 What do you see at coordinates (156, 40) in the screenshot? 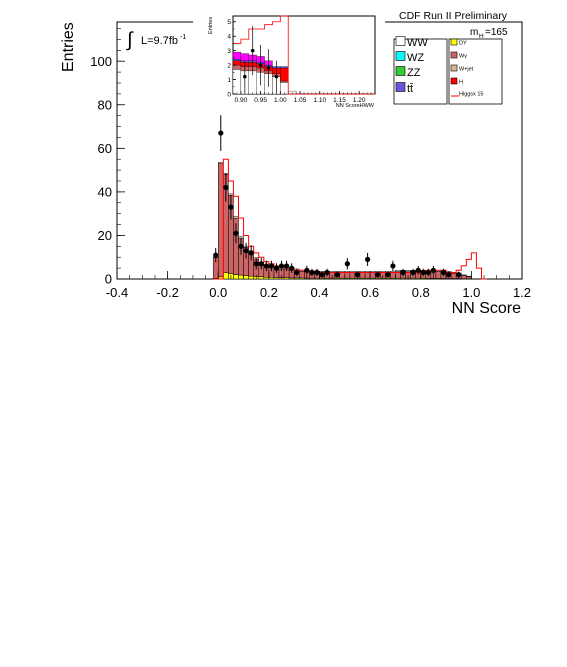
I see `luminosity-label: ∫ L=9.7fb -1` at bounding box center [156, 40].